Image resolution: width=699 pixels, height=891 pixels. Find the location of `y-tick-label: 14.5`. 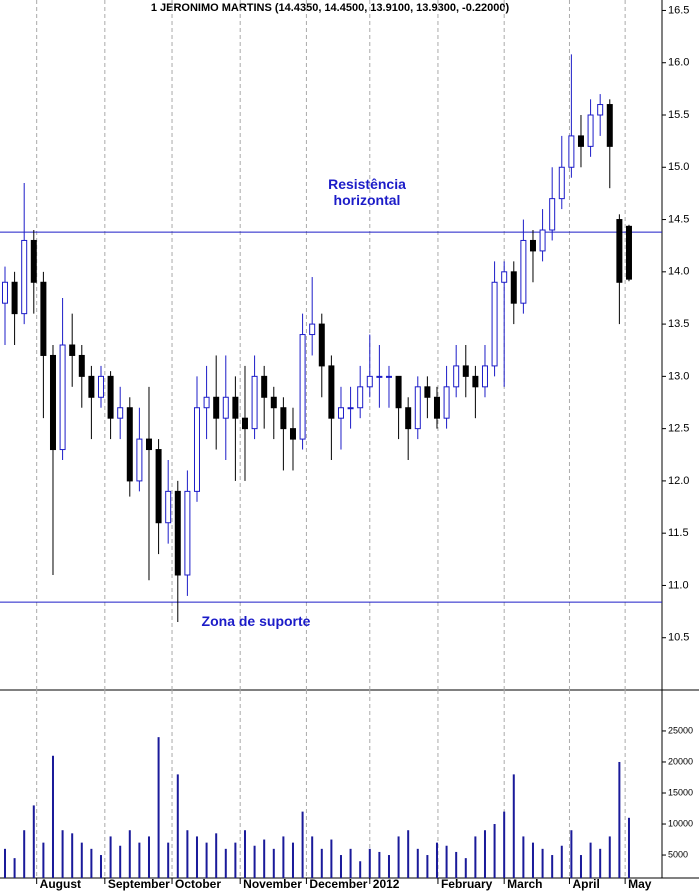

y-tick-label: 14.5 is located at coordinates (678, 219).